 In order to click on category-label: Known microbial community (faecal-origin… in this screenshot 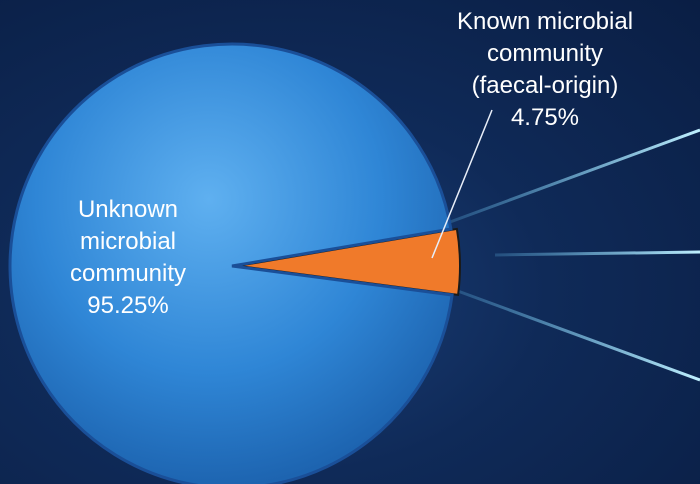, I will do `click(545, 53)`.